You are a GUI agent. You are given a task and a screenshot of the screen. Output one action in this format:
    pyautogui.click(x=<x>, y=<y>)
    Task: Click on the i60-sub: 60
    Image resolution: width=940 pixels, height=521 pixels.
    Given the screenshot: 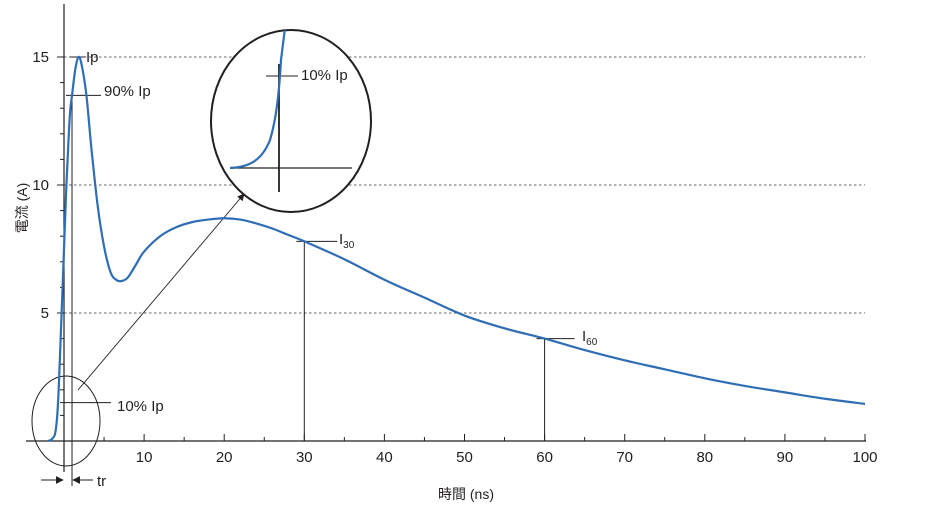 What is the action you would take?
    pyautogui.click(x=592, y=342)
    